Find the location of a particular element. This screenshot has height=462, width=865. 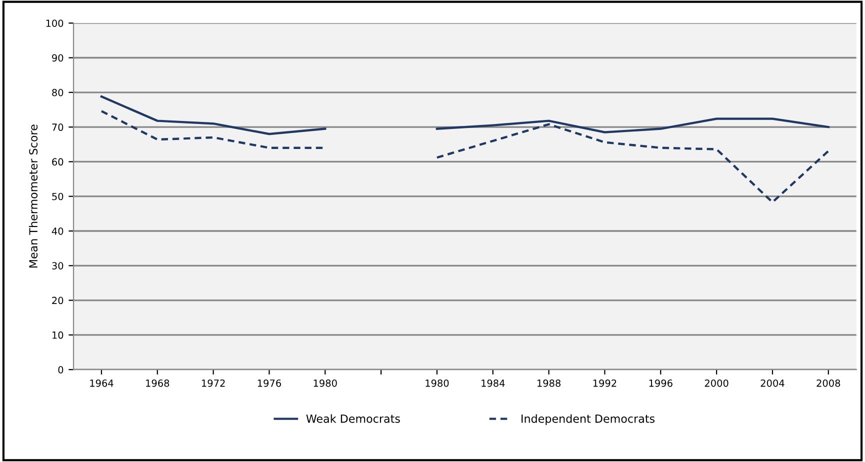

x-tick-label: 1988 is located at coordinates (549, 383).